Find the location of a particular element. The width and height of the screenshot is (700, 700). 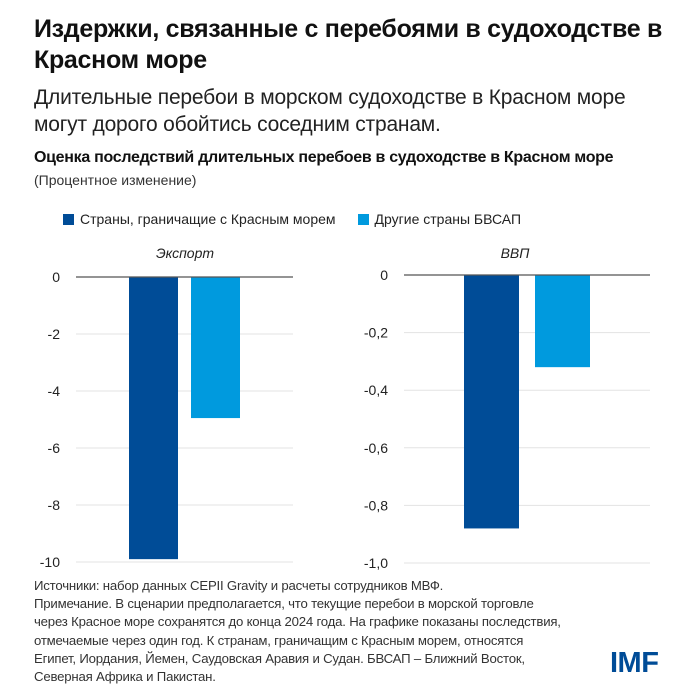

legend-label: Страны, граничащие с Красным морем is located at coordinates (208, 219).